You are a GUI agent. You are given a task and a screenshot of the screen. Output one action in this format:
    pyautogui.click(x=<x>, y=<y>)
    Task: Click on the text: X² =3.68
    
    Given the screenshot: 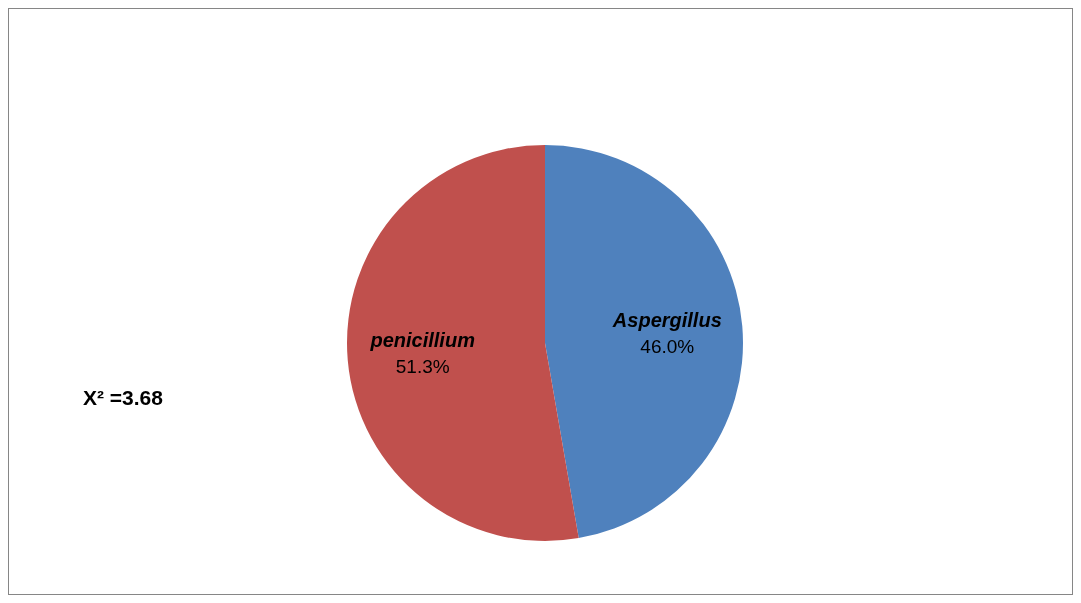 What is the action you would take?
    pyautogui.click(x=123, y=397)
    